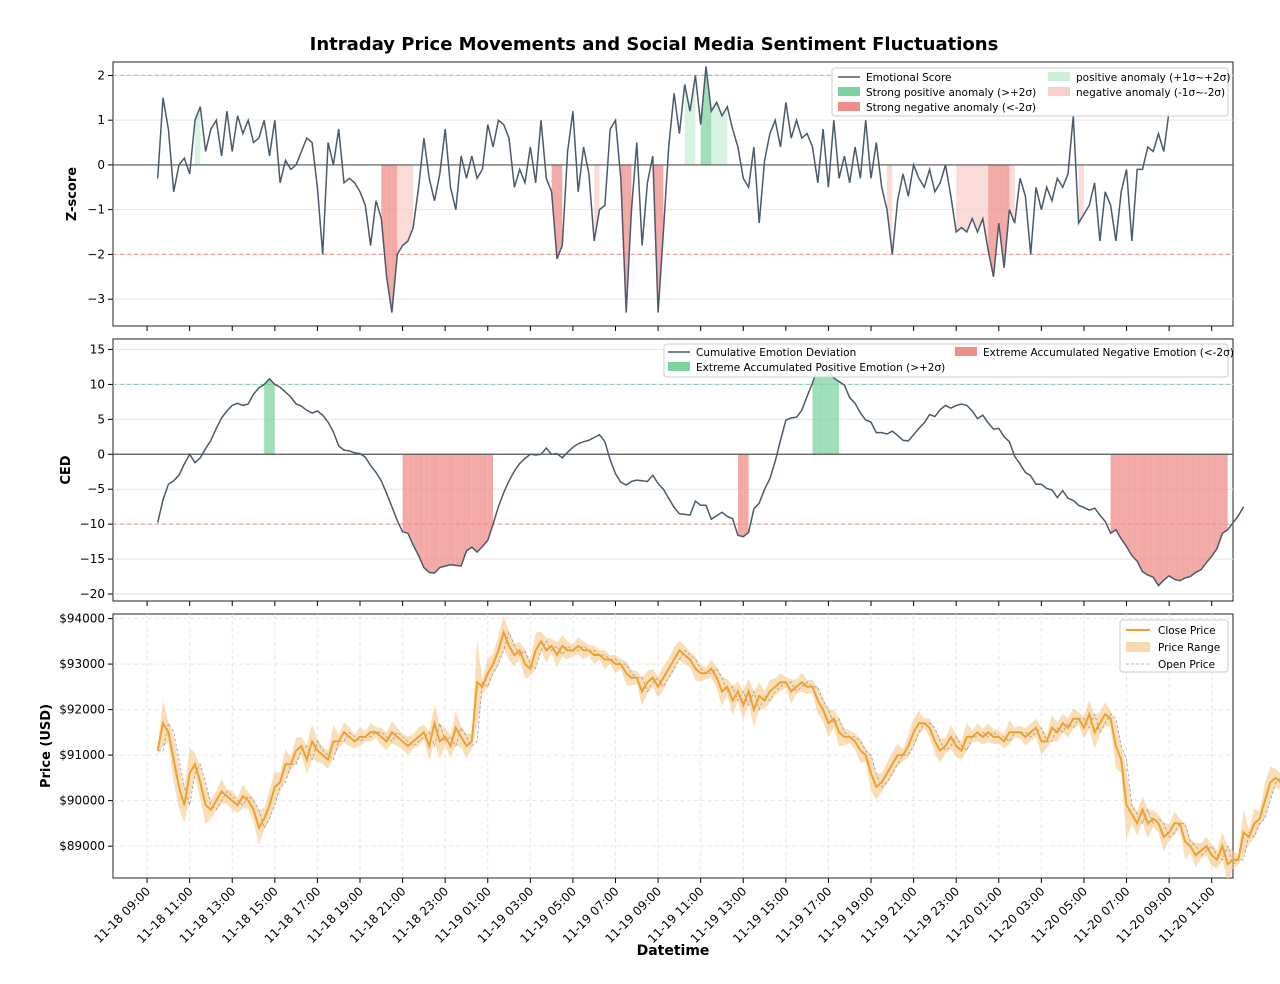 Image resolution: width=1280 pixels, height=984 pixels. What do you see at coordinates (82, 801) in the screenshot?
I see `y-tick-label: $90000` at bounding box center [82, 801].